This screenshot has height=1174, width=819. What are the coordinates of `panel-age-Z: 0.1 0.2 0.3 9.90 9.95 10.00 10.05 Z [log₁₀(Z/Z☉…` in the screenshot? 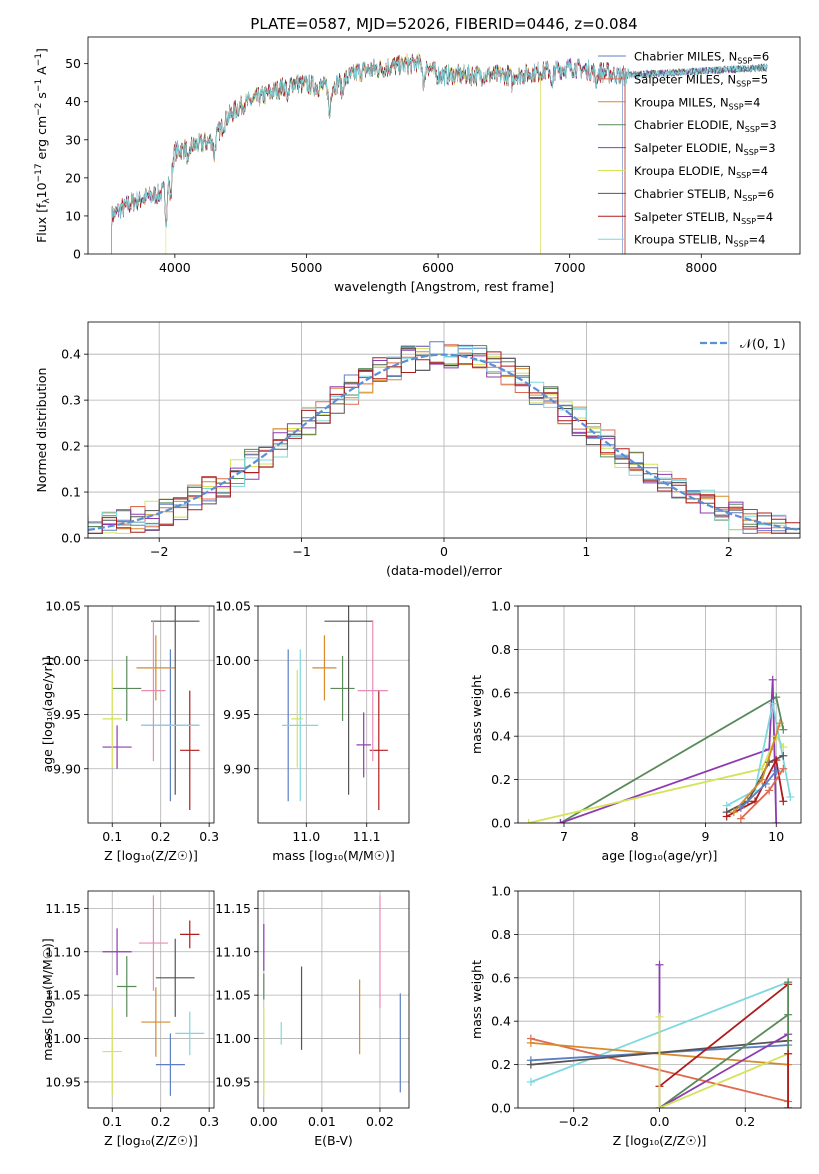 It's located at (129, 731).